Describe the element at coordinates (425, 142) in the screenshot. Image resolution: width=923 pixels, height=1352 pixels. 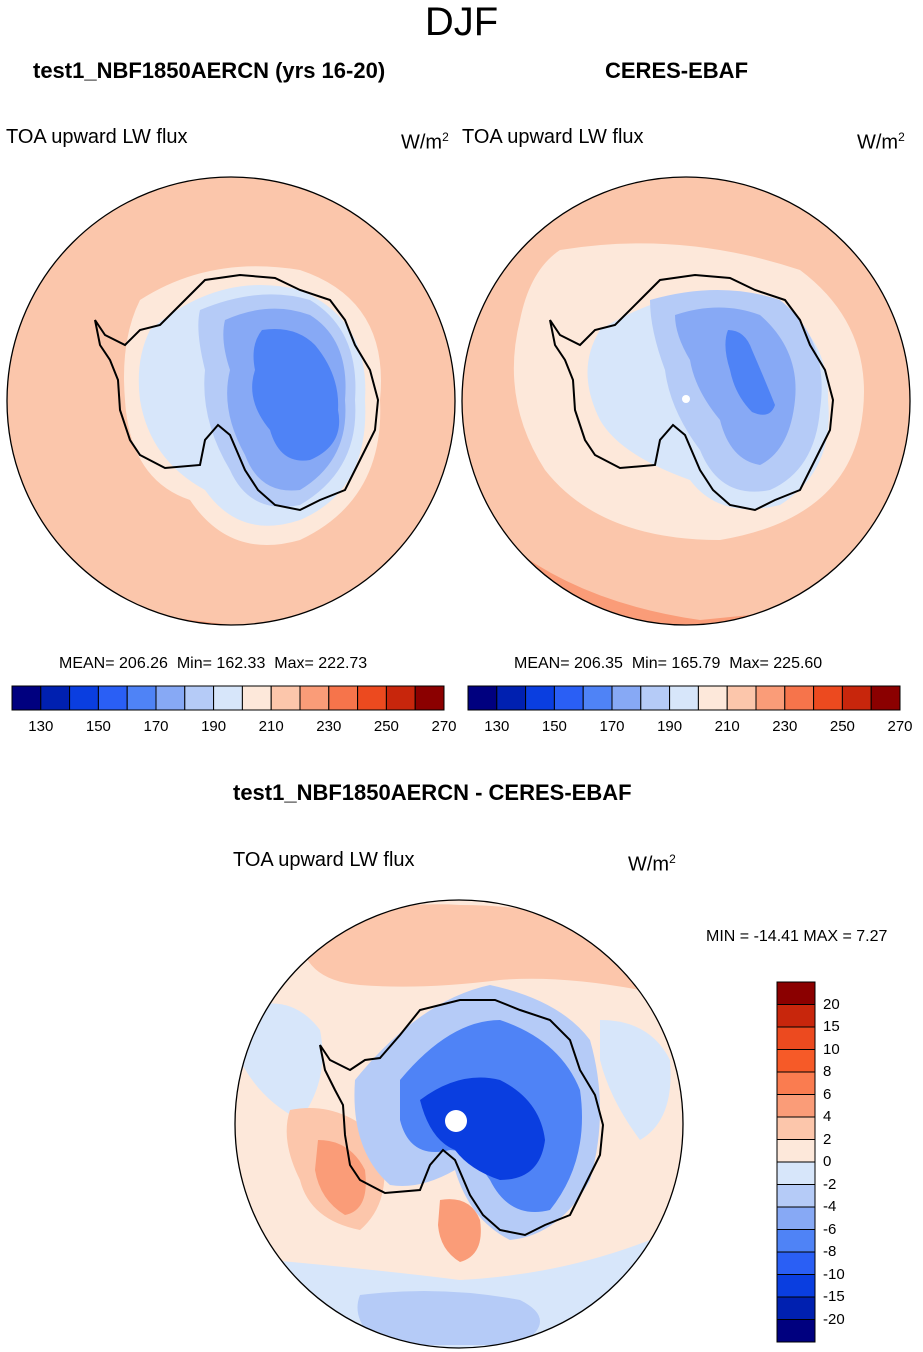
I see `model-units-label: W/m2` at that location.